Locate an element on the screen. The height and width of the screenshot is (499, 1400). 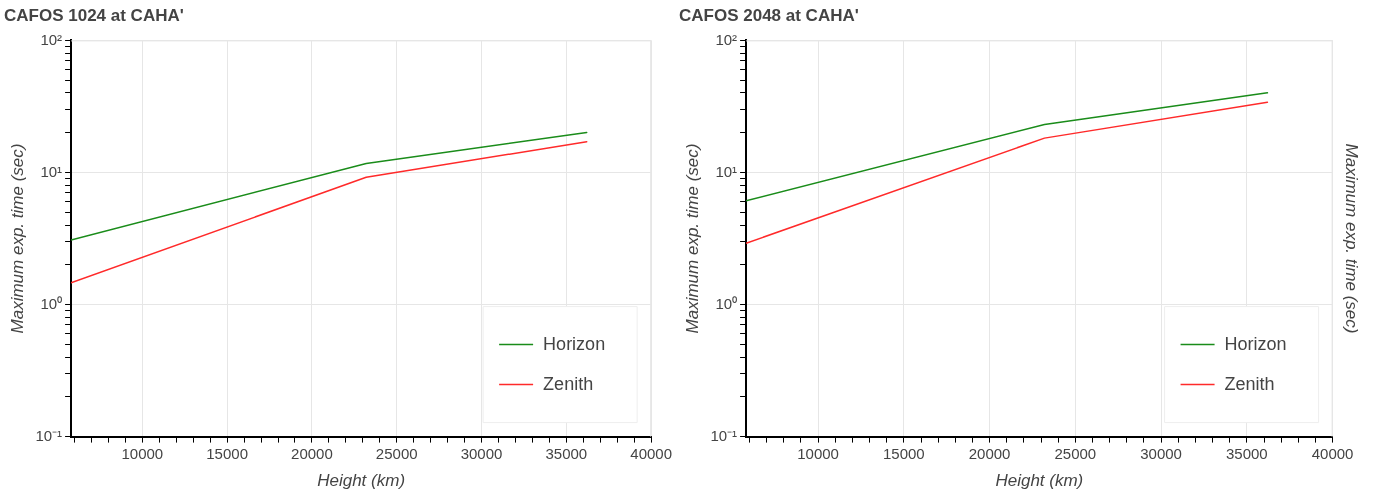
chart-title: CAFOS 2048 at CAHA' is located at coordinates (769, 15).